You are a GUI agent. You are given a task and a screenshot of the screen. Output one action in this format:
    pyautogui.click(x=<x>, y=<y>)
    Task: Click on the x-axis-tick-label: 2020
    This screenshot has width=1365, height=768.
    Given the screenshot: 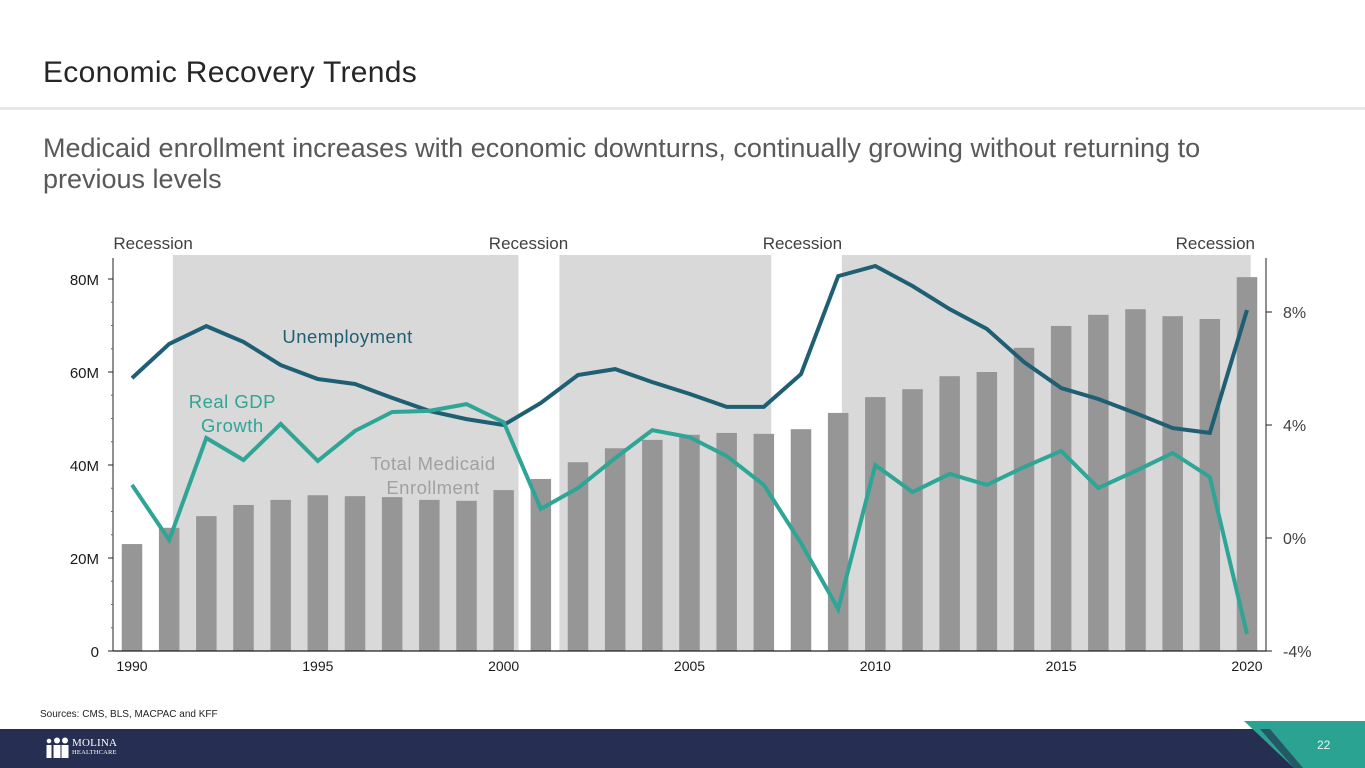 What is the action you would take?
    pyautogui.click(x=1246, y=666)
    